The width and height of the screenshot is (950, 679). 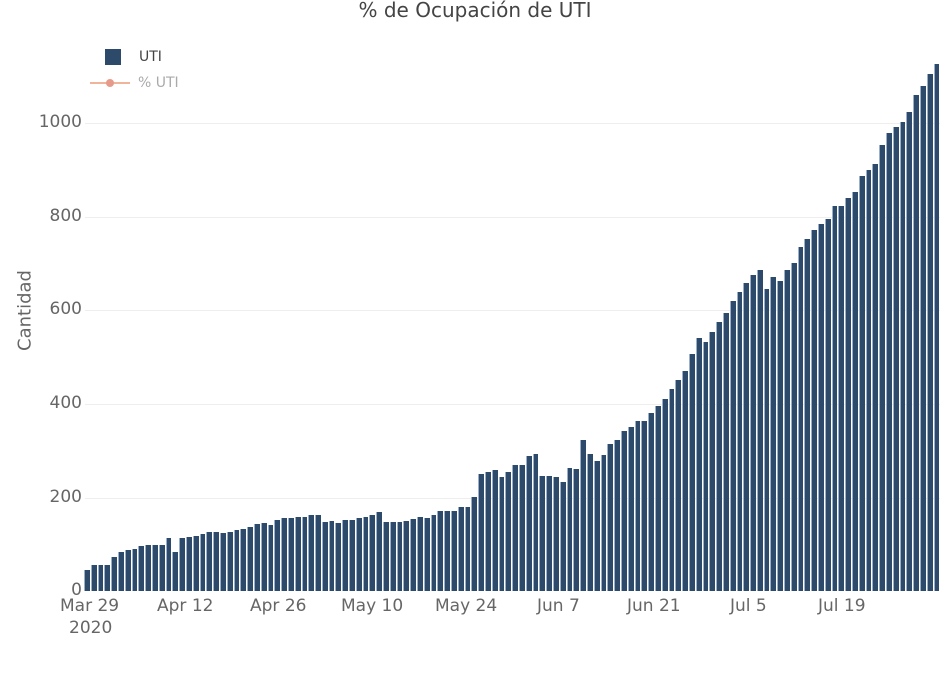 I want to click on legend-item-uti: UTI, so click(x=134, y=57).